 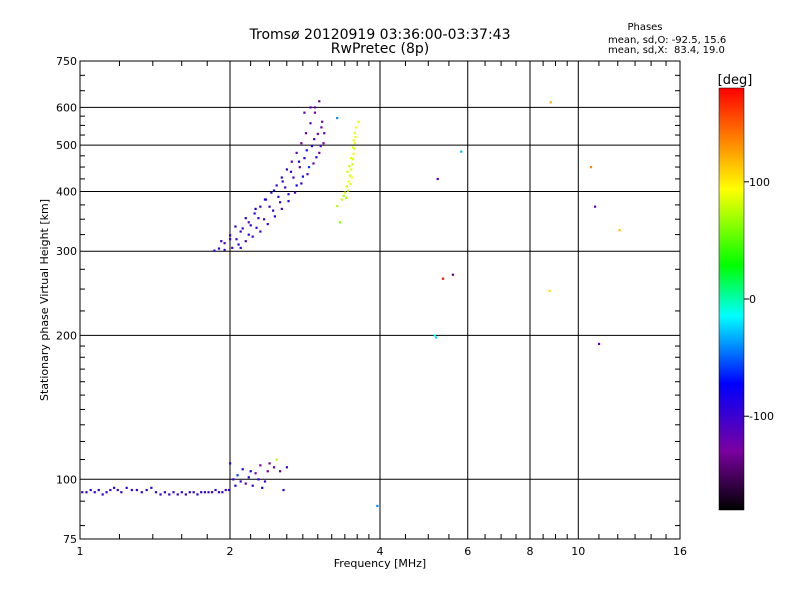 I want to click on x-tick-label: 1, so click(x=80, y=551).